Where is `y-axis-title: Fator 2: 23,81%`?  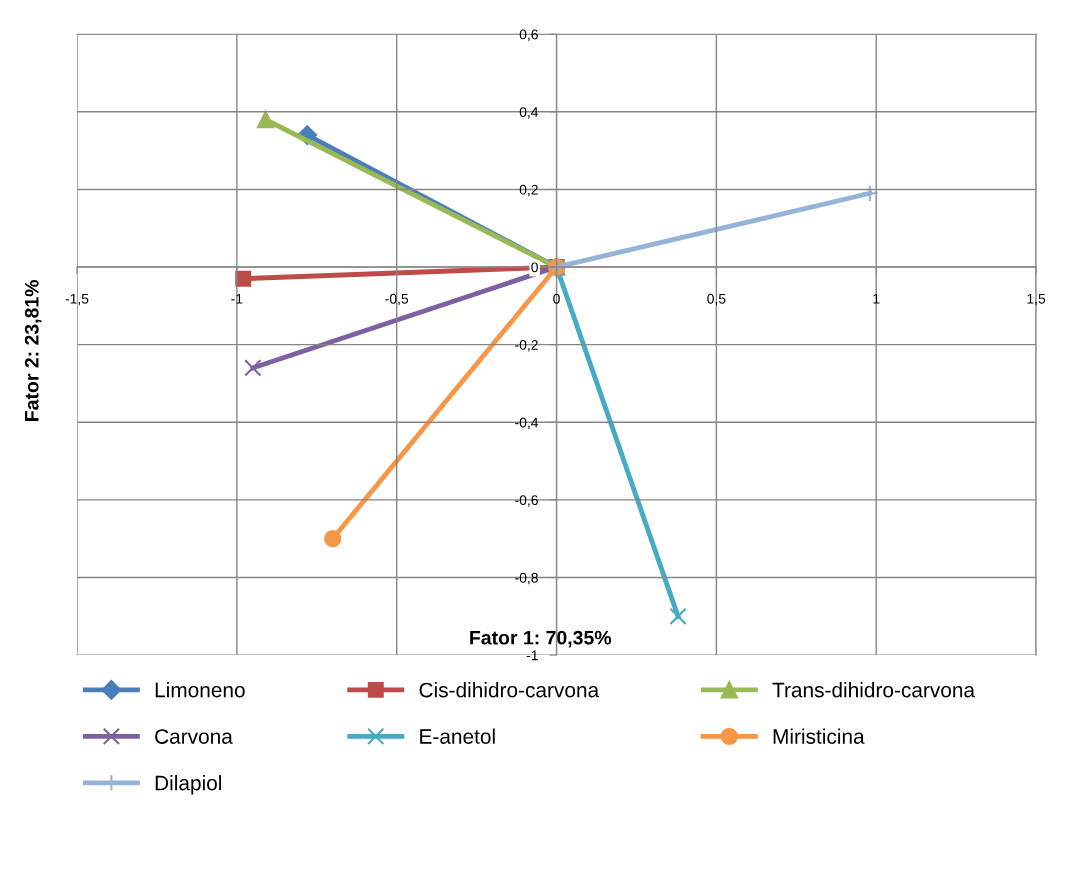
y-axis-title: Fator 2: 23,81% is located at coordinates (33, 350).